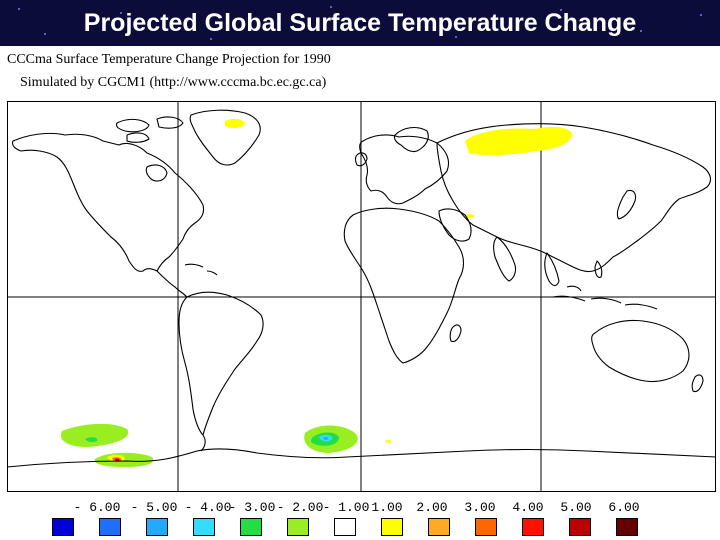 The width and height of the screenshot is (720, 540). What do you see at coordinates (91, 440) in the screenshot?
I see `anomaly-southern-pacific-core` at bounding box center [91, 440].